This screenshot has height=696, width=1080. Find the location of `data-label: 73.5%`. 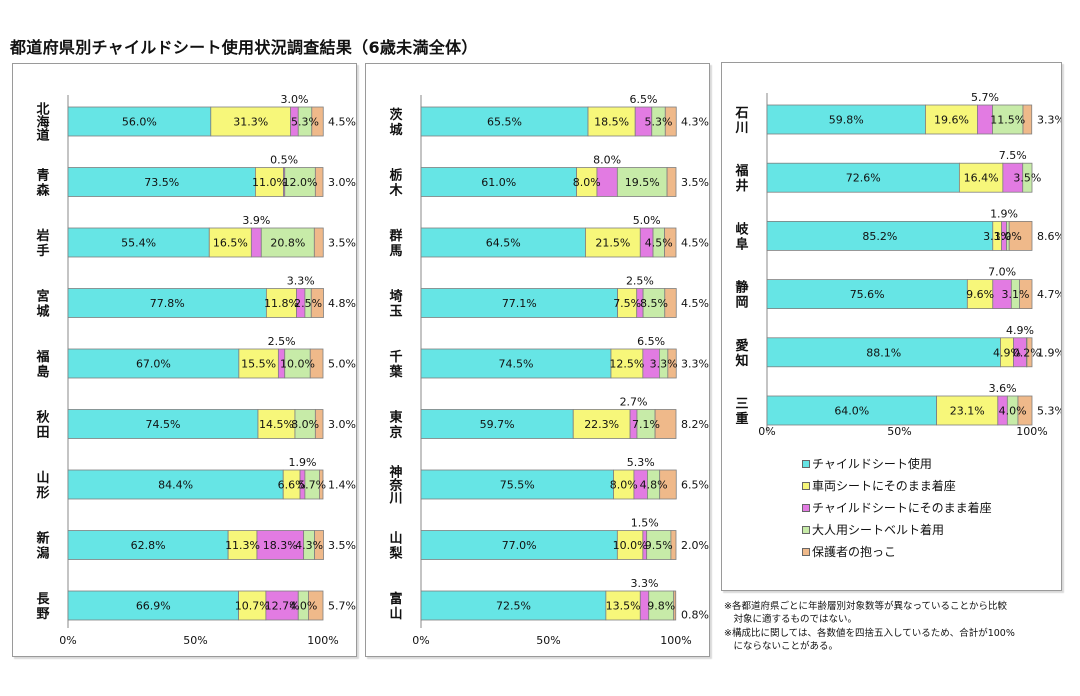

data-label: 73.5% is located at coordinates (161, 182).